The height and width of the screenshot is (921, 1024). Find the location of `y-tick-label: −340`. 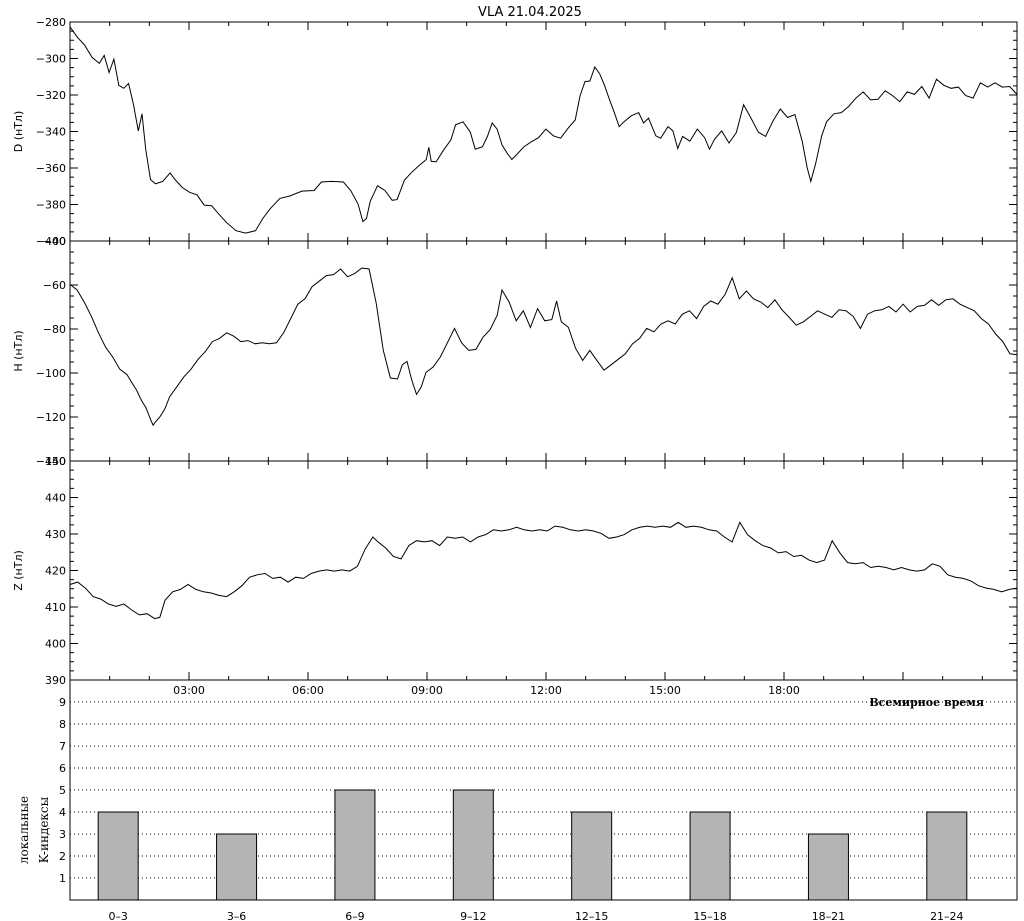

y-tick-label: −340 is located at coordinates (51, 132).